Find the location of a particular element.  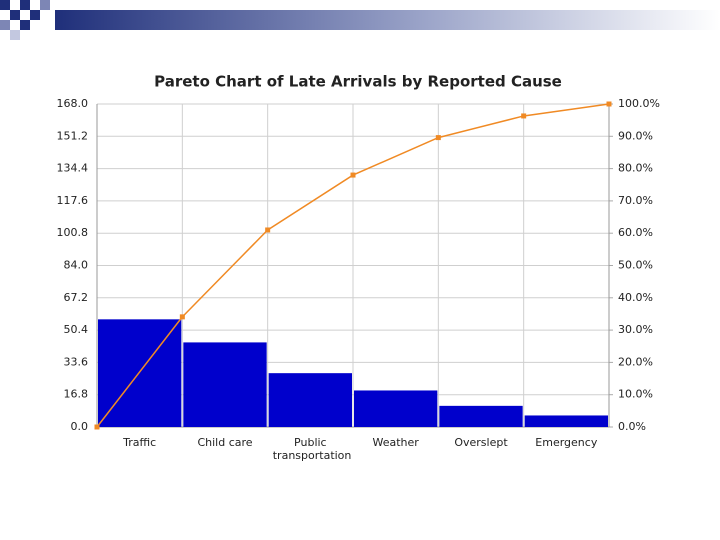

y-tick-label: 168.0 is located at coordinates (73, 103).